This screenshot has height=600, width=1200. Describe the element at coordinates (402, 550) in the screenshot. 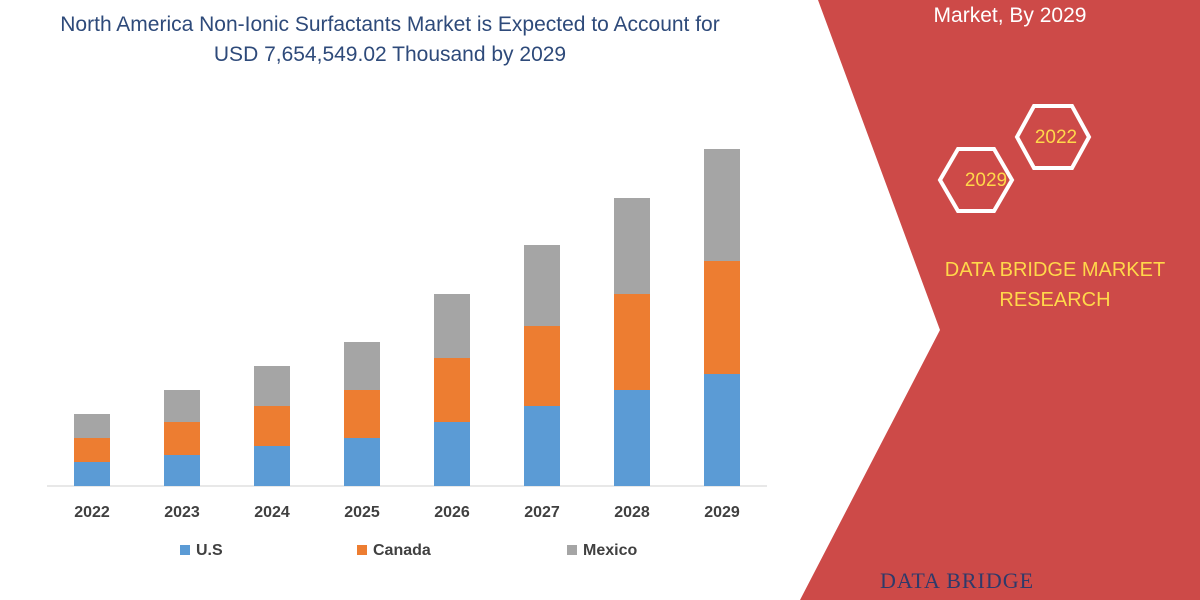

I see `legend-label: Canada` at that location.